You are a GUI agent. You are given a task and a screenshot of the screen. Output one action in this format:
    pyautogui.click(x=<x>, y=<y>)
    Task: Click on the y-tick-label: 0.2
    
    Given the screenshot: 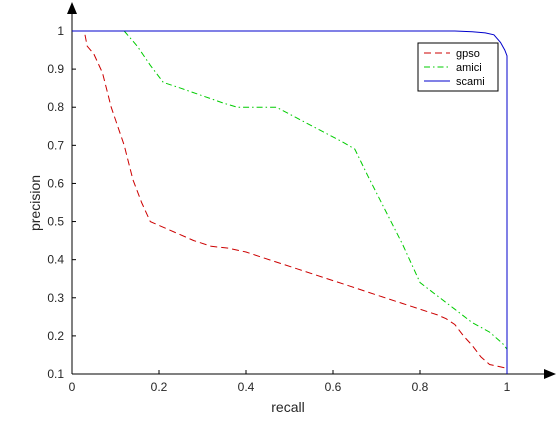 What is the action you would take?
    pyautogui.click(x=55, y=336)
    